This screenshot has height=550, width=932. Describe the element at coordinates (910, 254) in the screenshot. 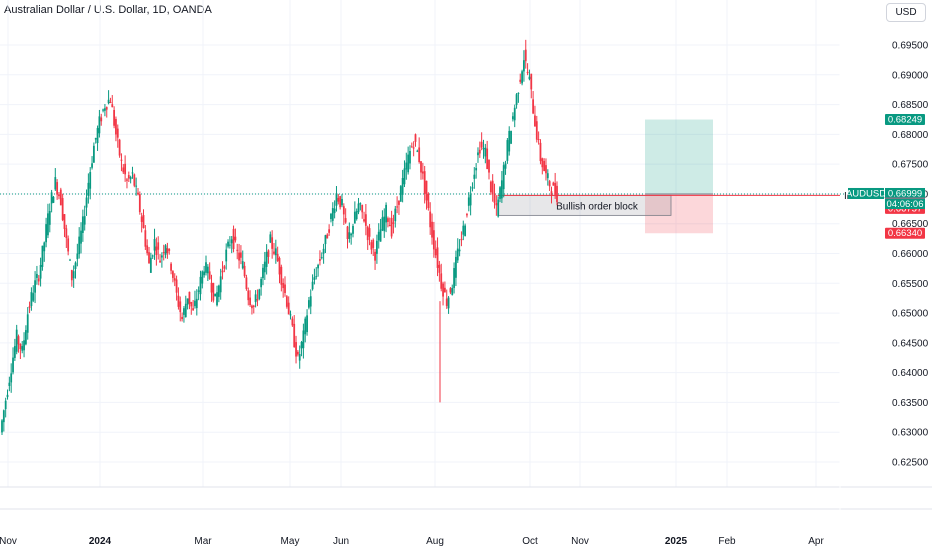

I see `y-tick-label: 0.66000` at that location.